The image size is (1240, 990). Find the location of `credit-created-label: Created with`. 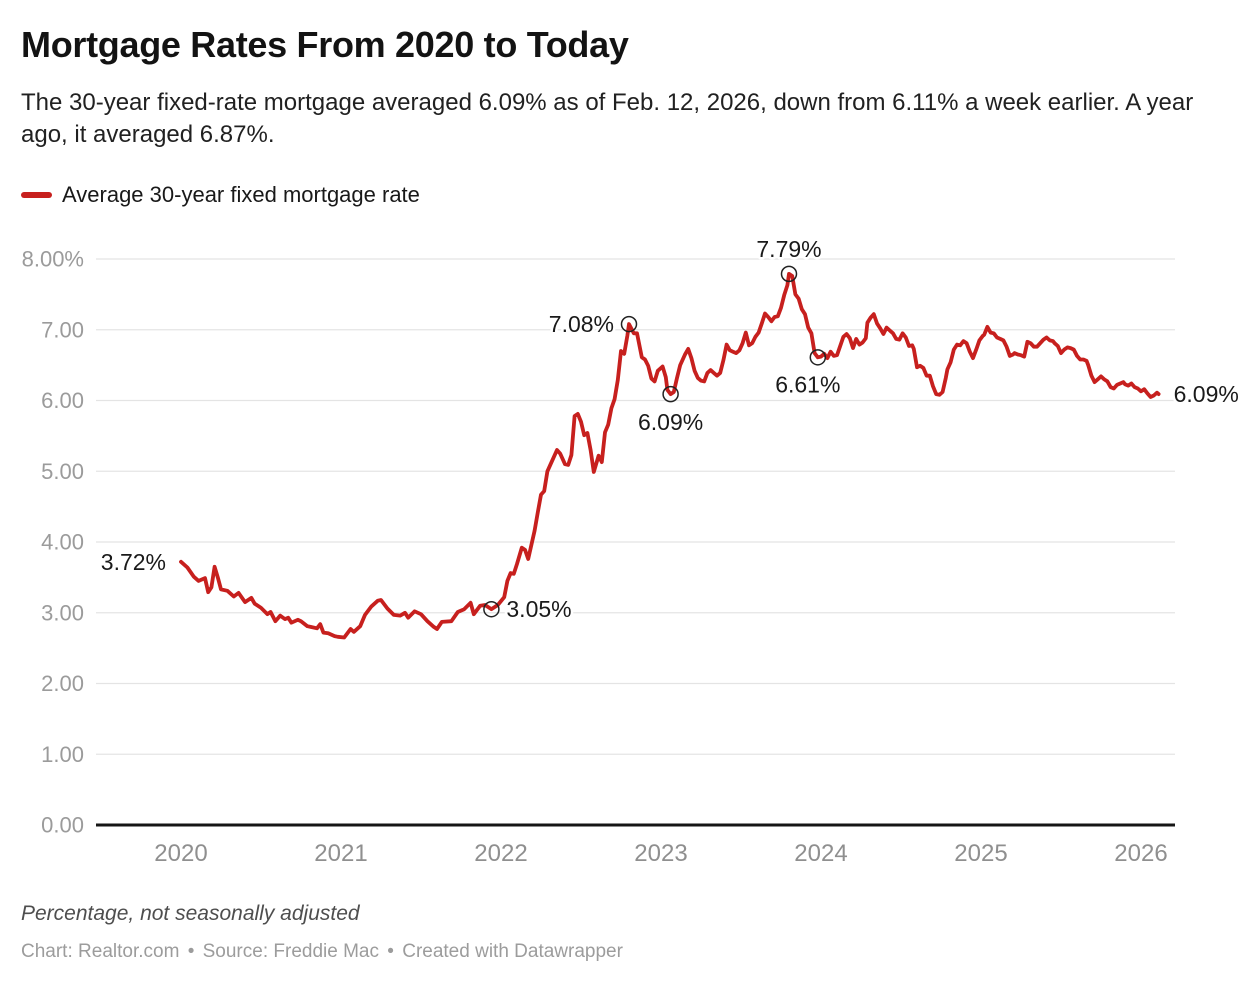

credit-created-label: Created with is located at coordinates (455, 951).